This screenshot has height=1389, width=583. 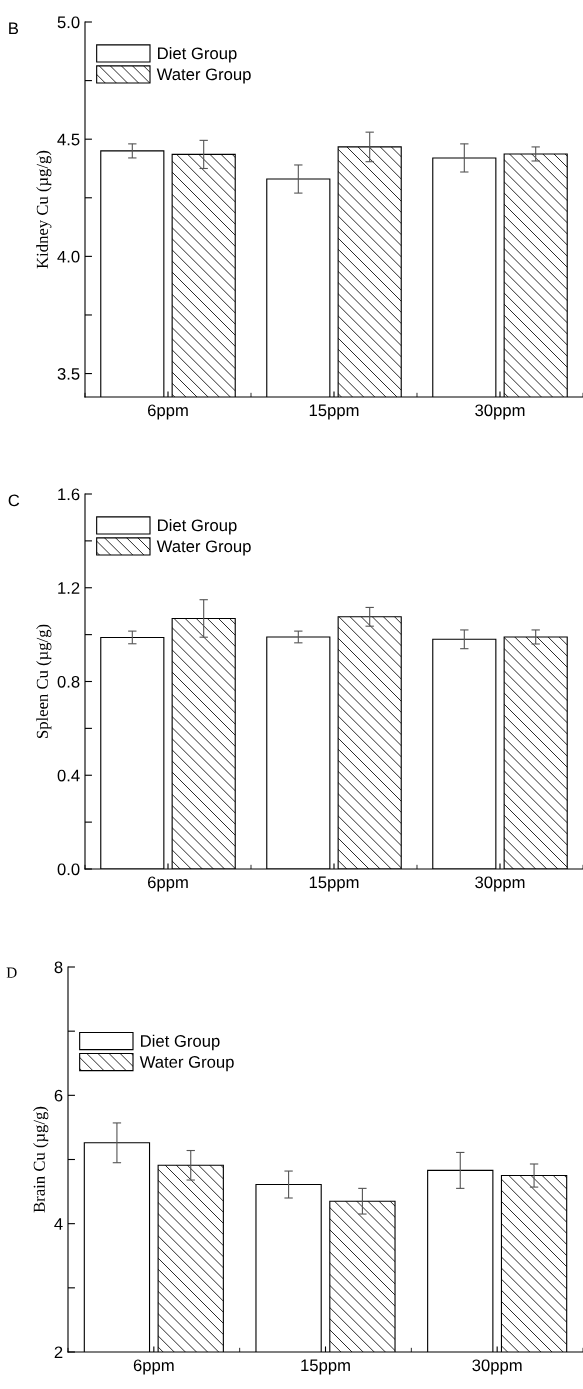 What do you see at coordinates (68, 139) in the screenshot?
I see `y-tick-label: 4.5` at bounding box center [68, 139].